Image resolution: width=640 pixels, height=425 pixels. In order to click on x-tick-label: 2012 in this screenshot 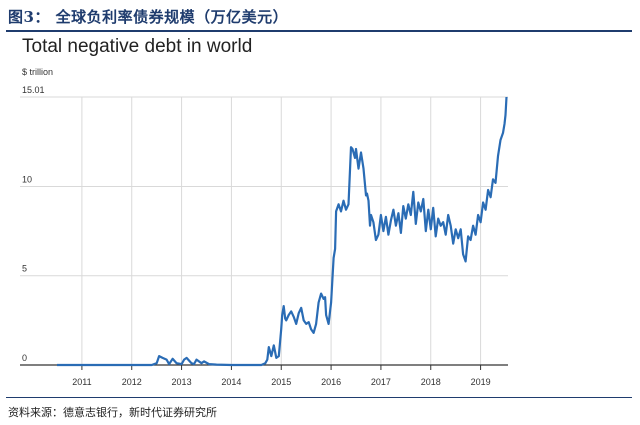, I will do `click(132, 382)`.